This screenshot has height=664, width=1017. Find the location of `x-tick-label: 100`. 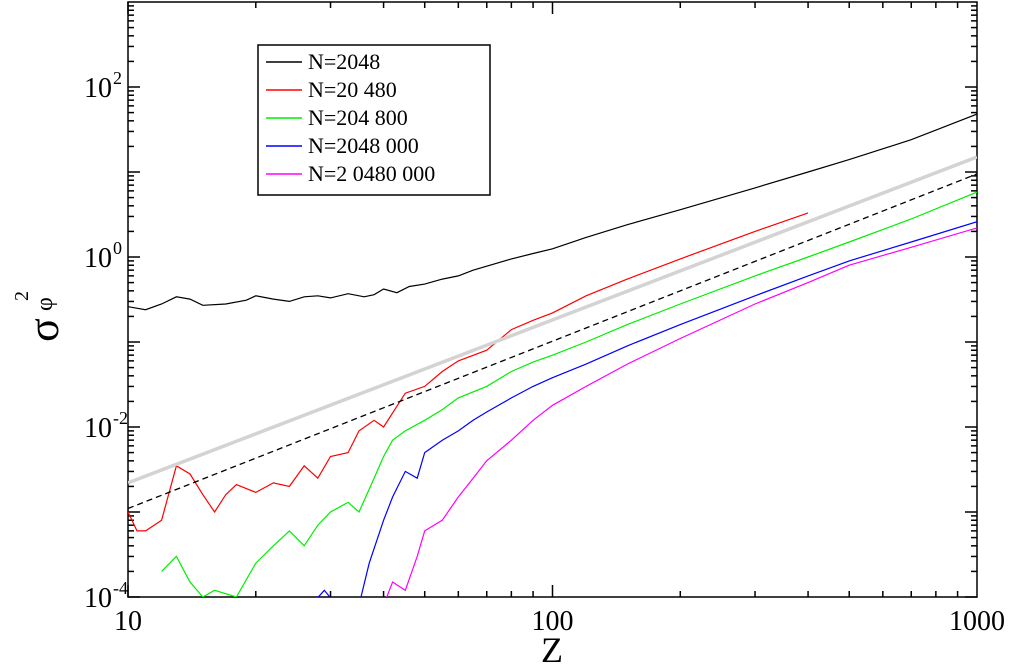

x-tick-label: 100 is located at coordinates (553, 621).